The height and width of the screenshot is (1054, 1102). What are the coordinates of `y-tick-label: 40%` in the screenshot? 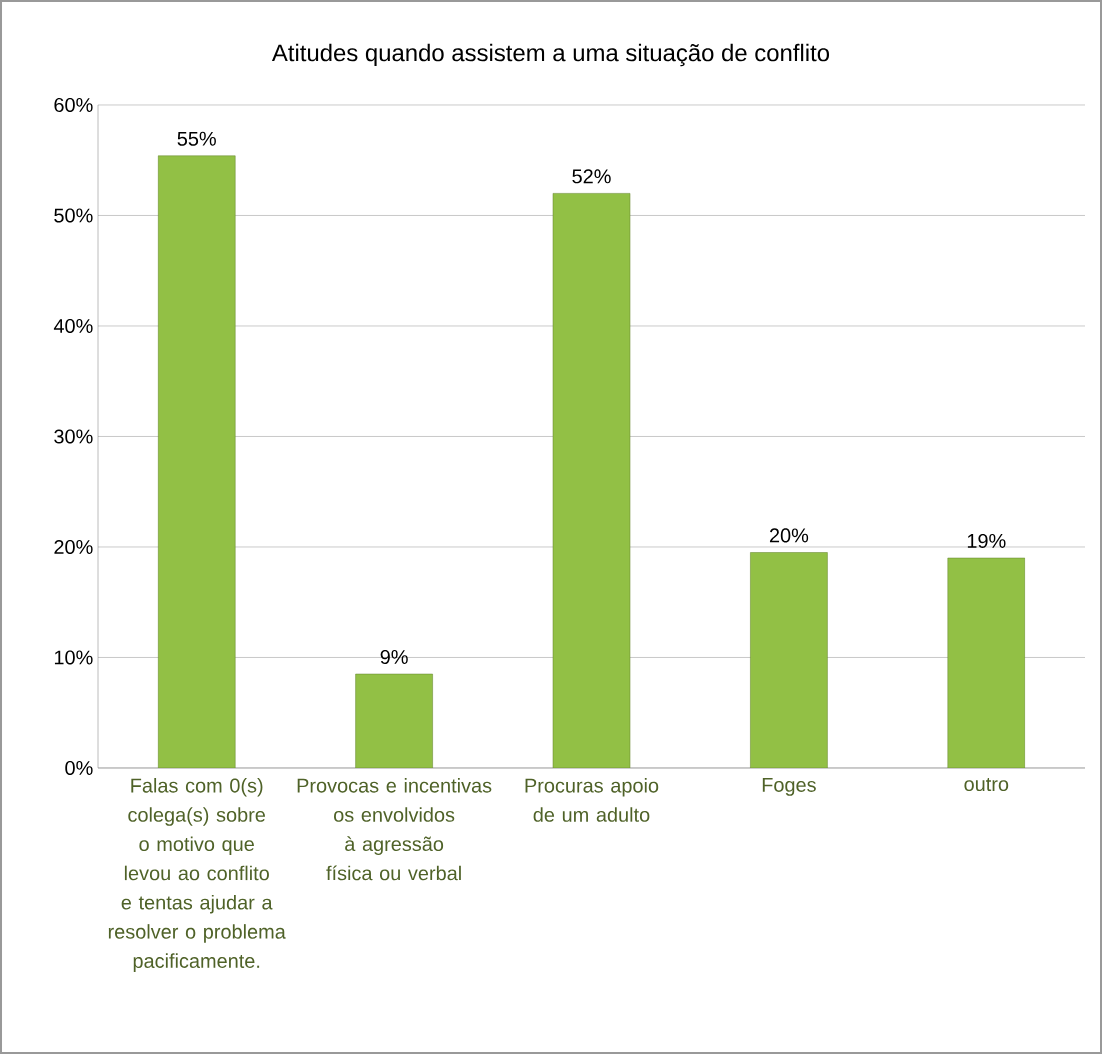 It's located at (73, 326).